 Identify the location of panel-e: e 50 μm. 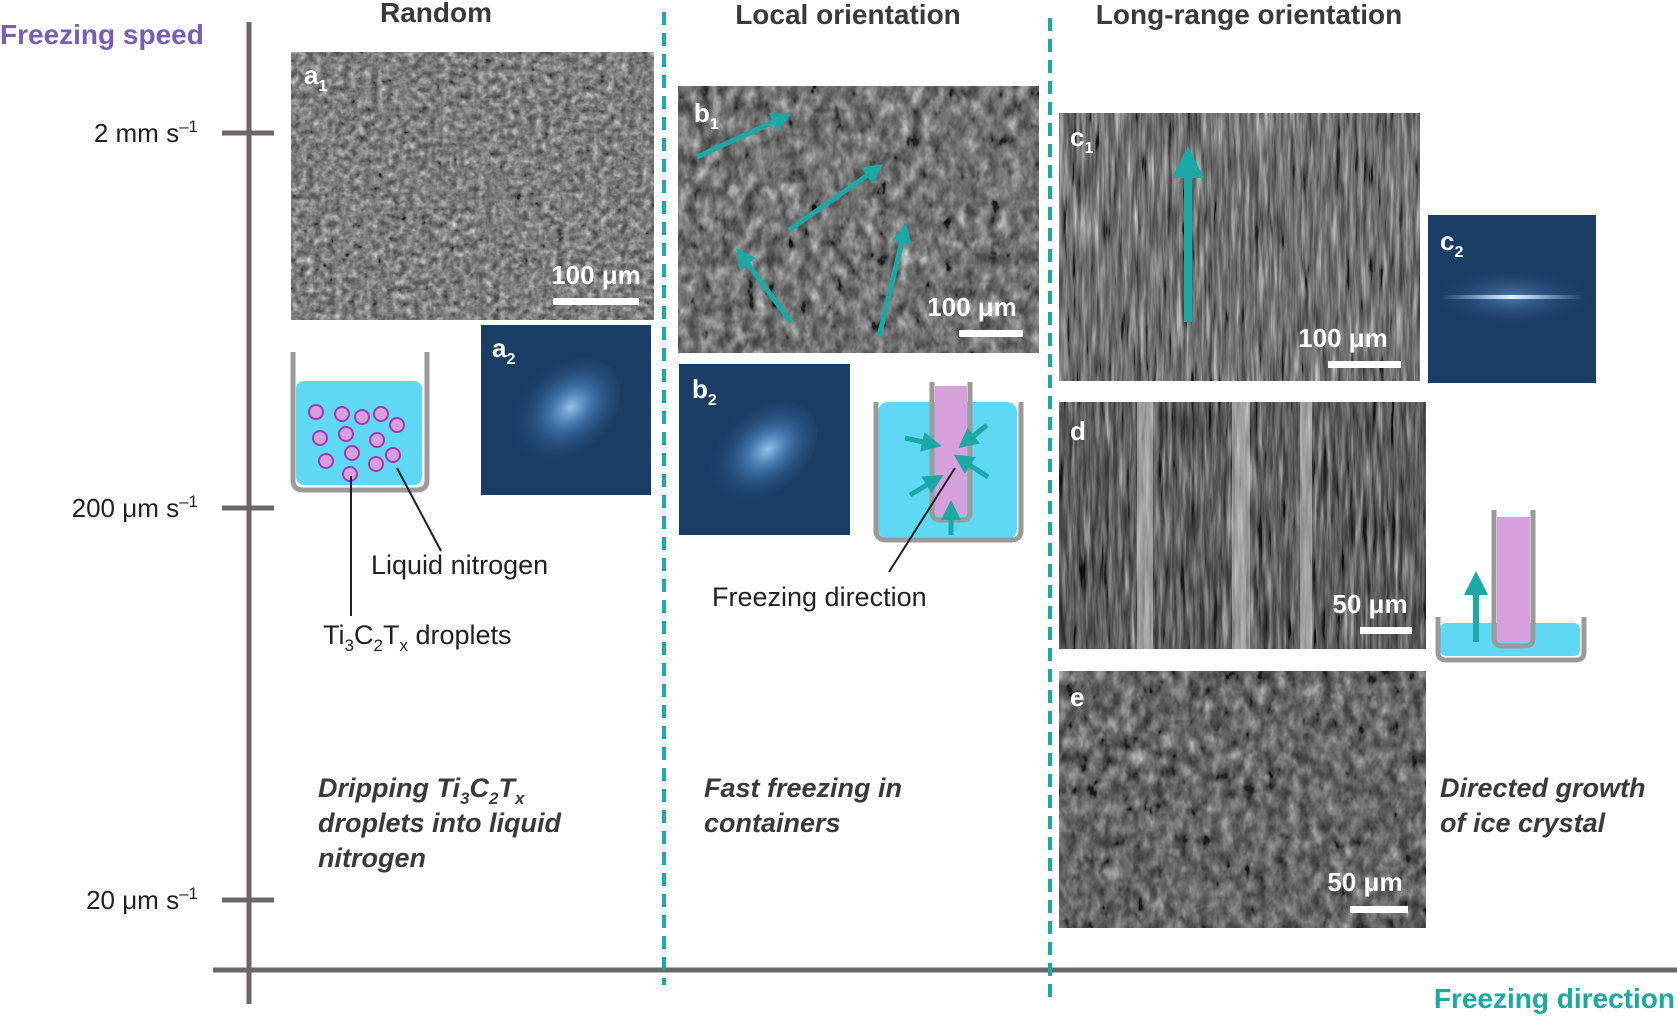
(1242, 799).